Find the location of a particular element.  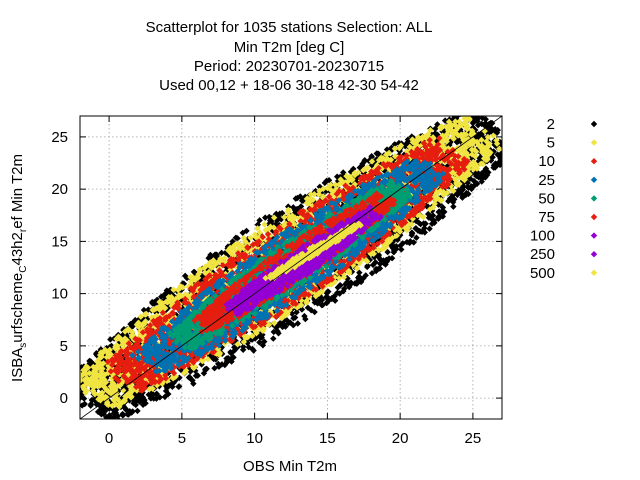

point-band-2-2003 is located at coordinates (225, 365).